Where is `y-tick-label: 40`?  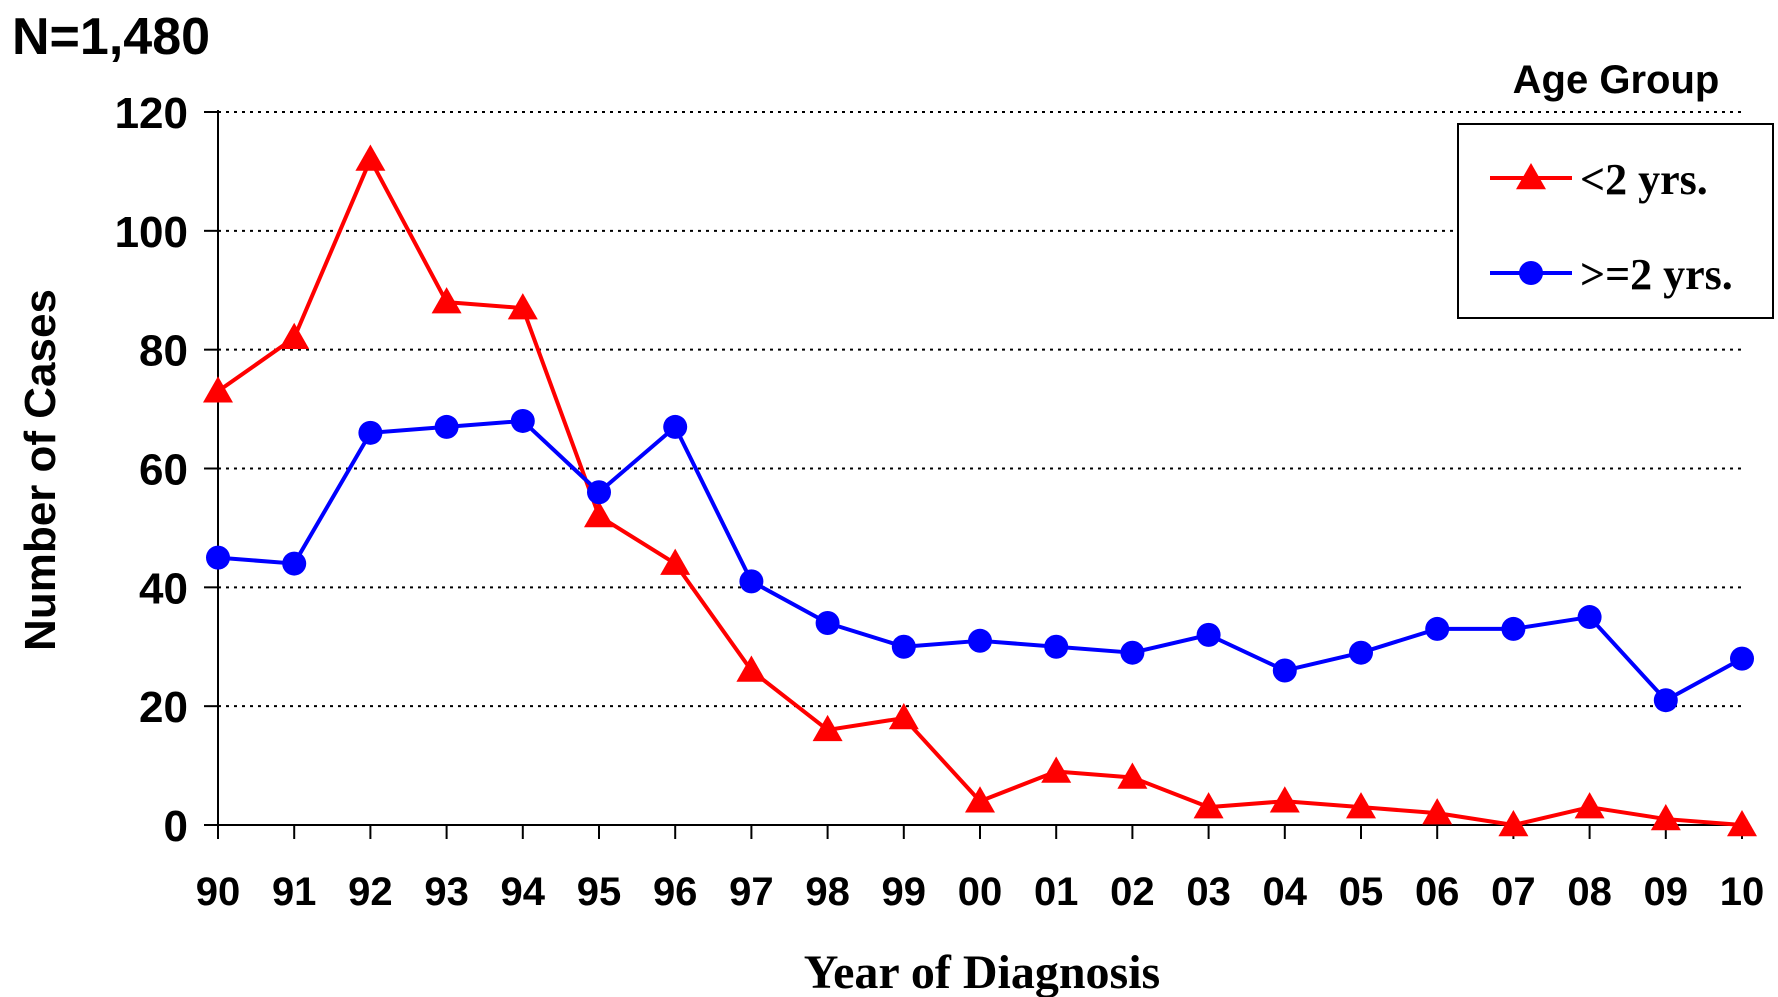
y-tick-label: 40 is located at coordinates (163, 588).